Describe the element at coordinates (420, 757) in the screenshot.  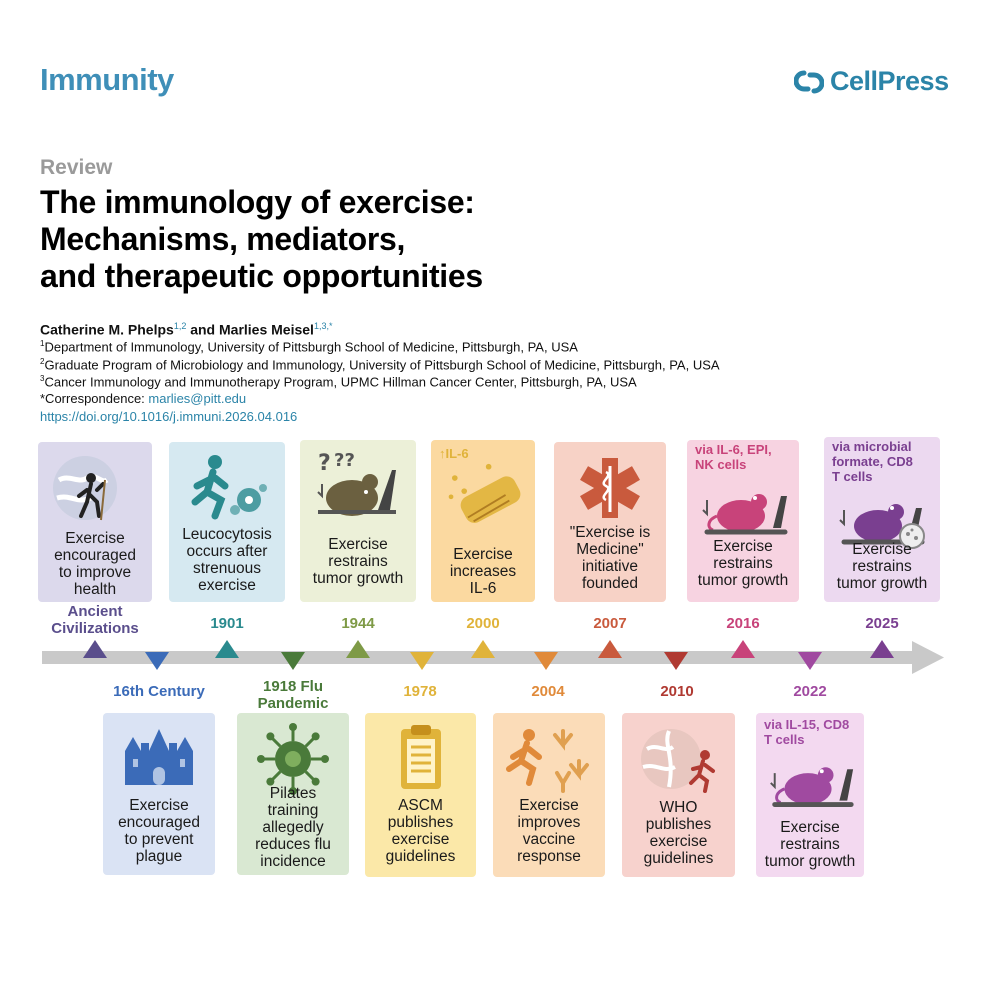
I see `clipboard-icon` at that location.